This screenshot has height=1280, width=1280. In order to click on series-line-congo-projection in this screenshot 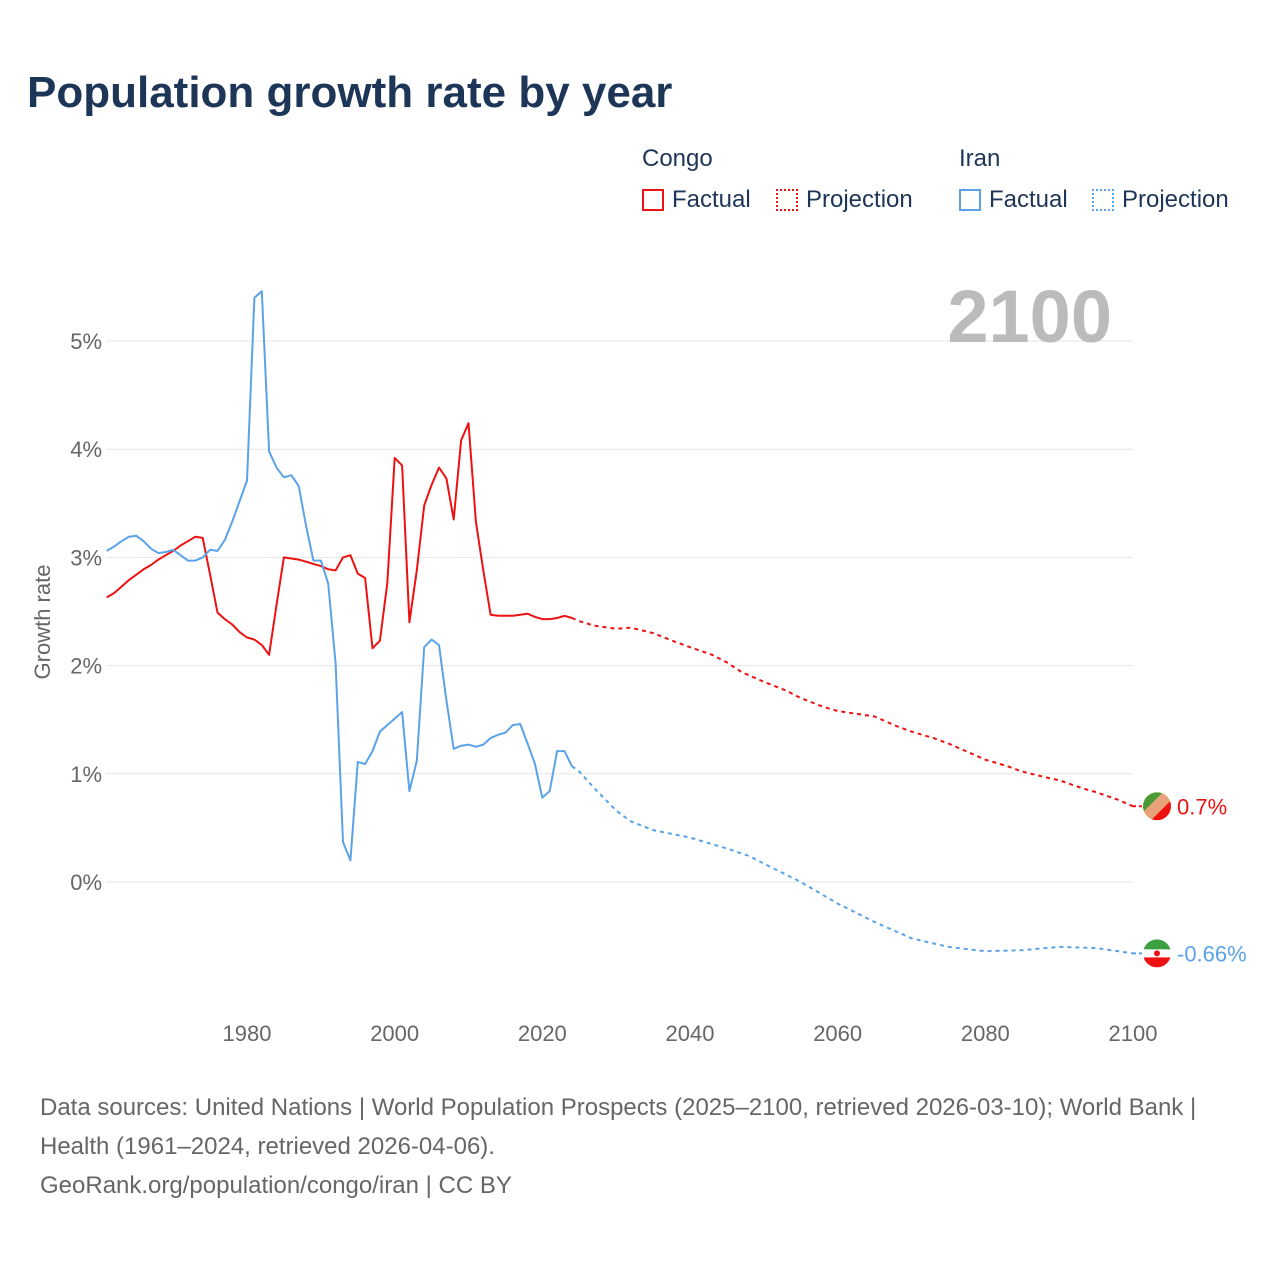, I will do `click(852, 712)`.